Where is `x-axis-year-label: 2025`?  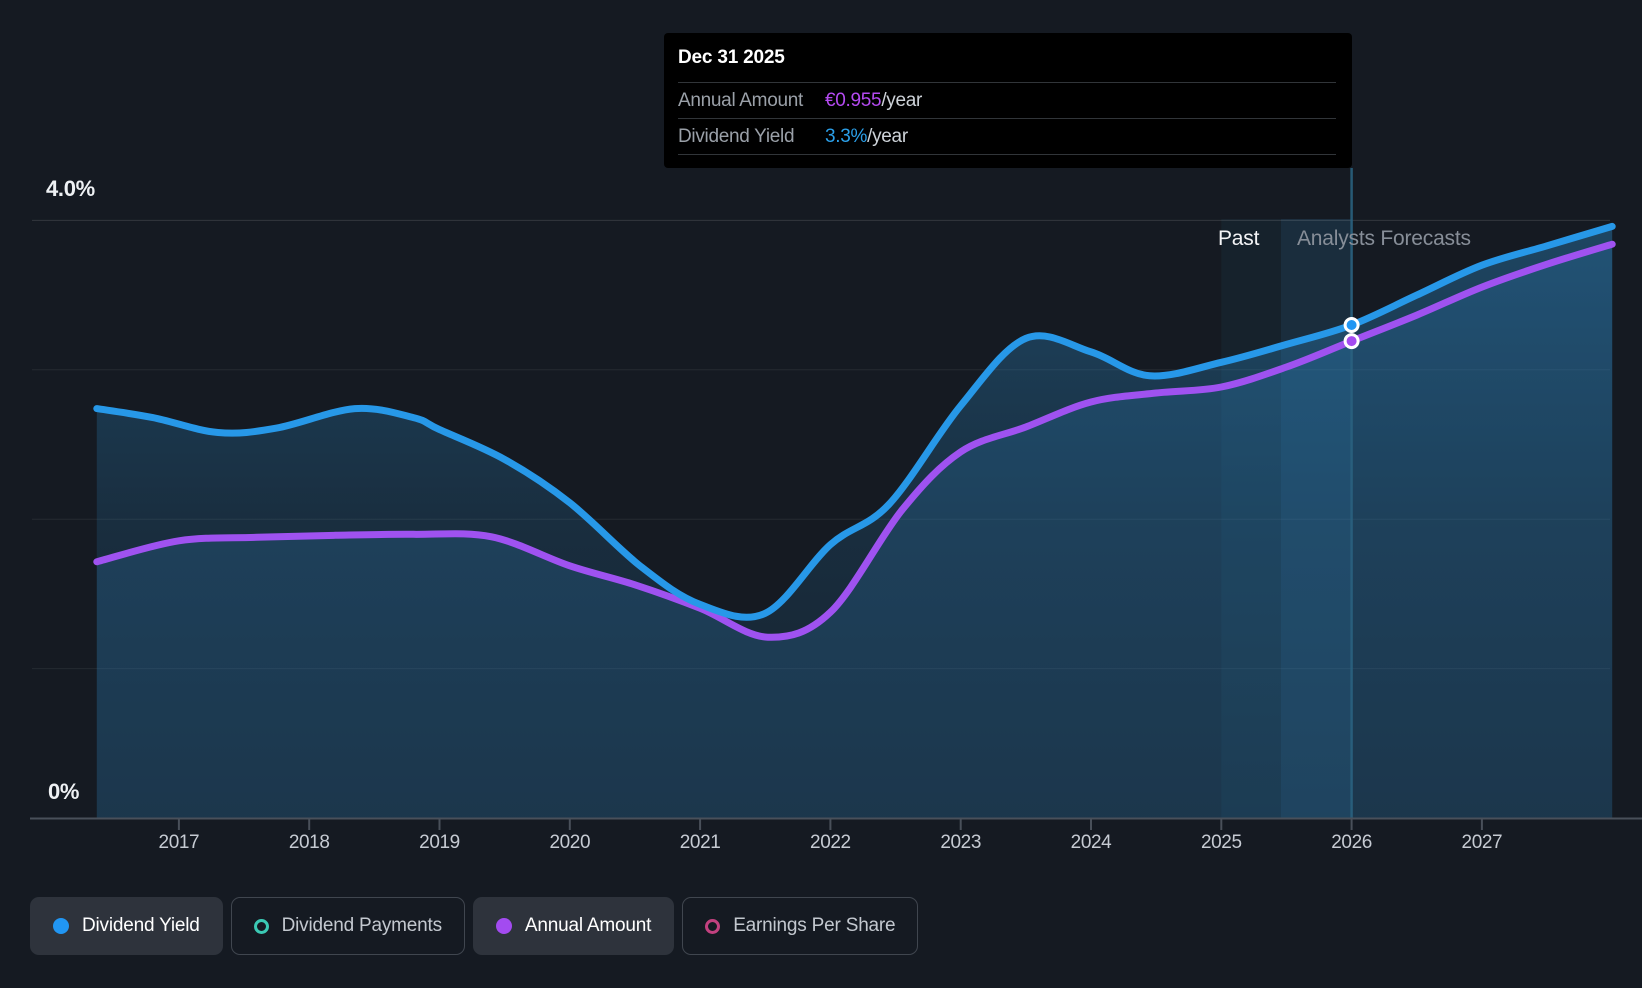
x-axis-year-label: 2025 is located at coordinates (1221, 842).